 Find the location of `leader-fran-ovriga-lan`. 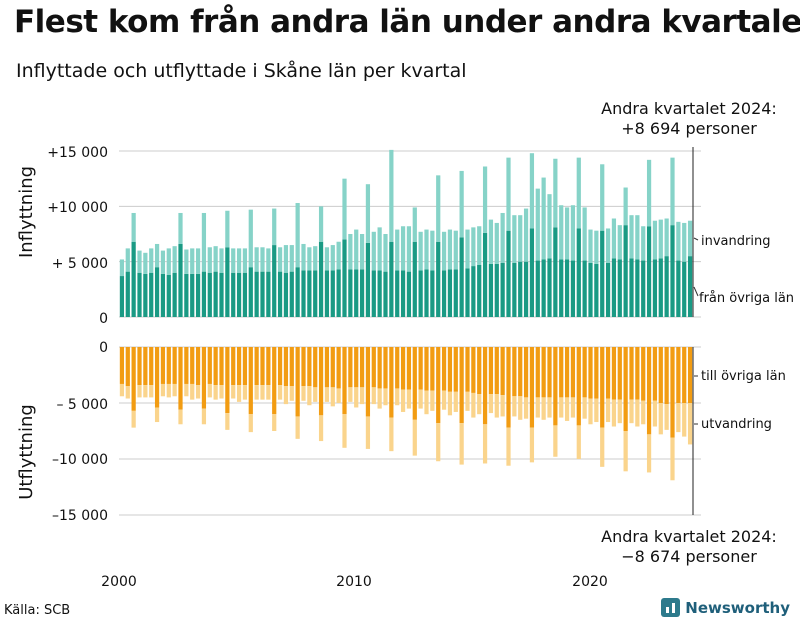

leader-fran-ovriga-lan is located at coordinates (696, 291).